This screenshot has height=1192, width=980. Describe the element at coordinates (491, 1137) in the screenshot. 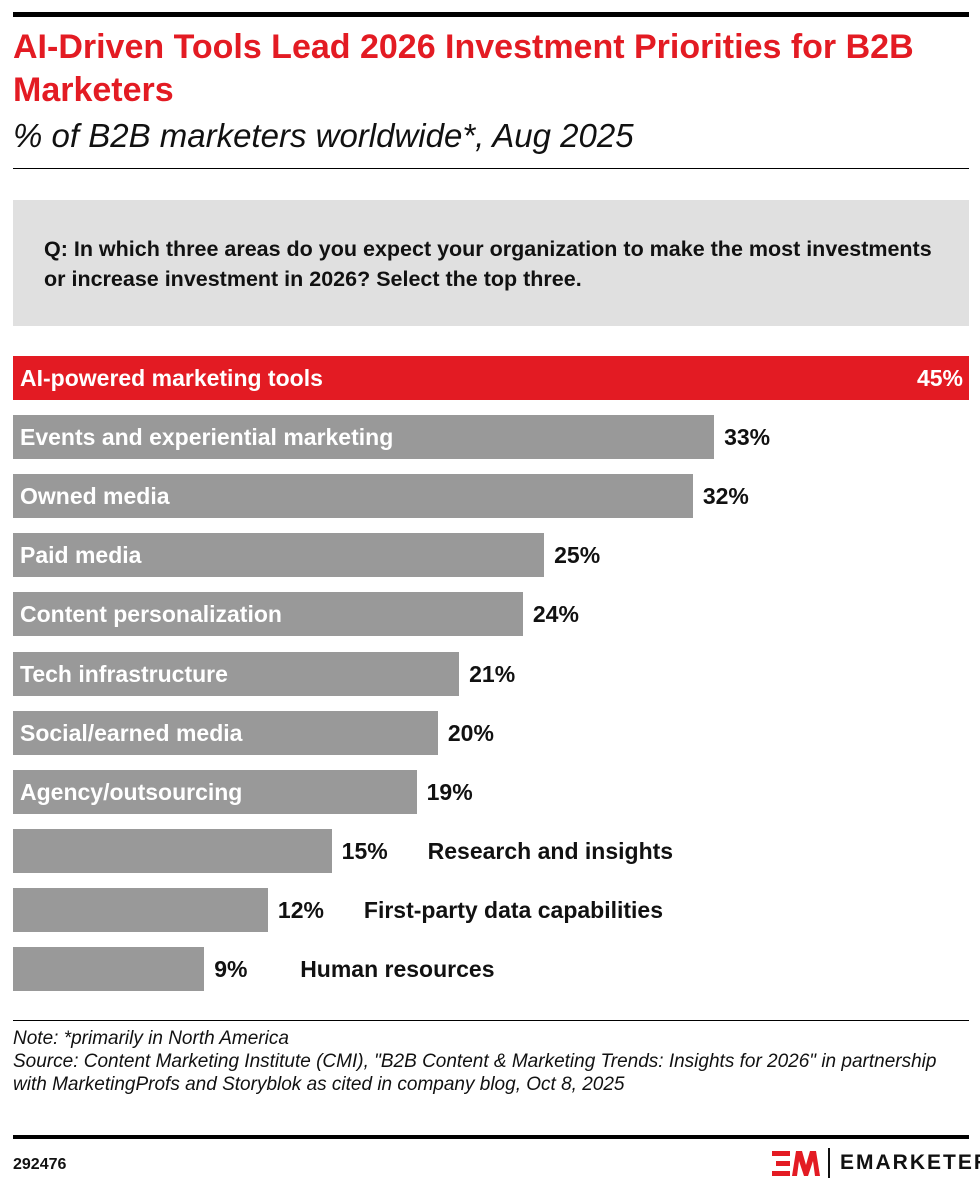

I see `bottom-rule` at that location.